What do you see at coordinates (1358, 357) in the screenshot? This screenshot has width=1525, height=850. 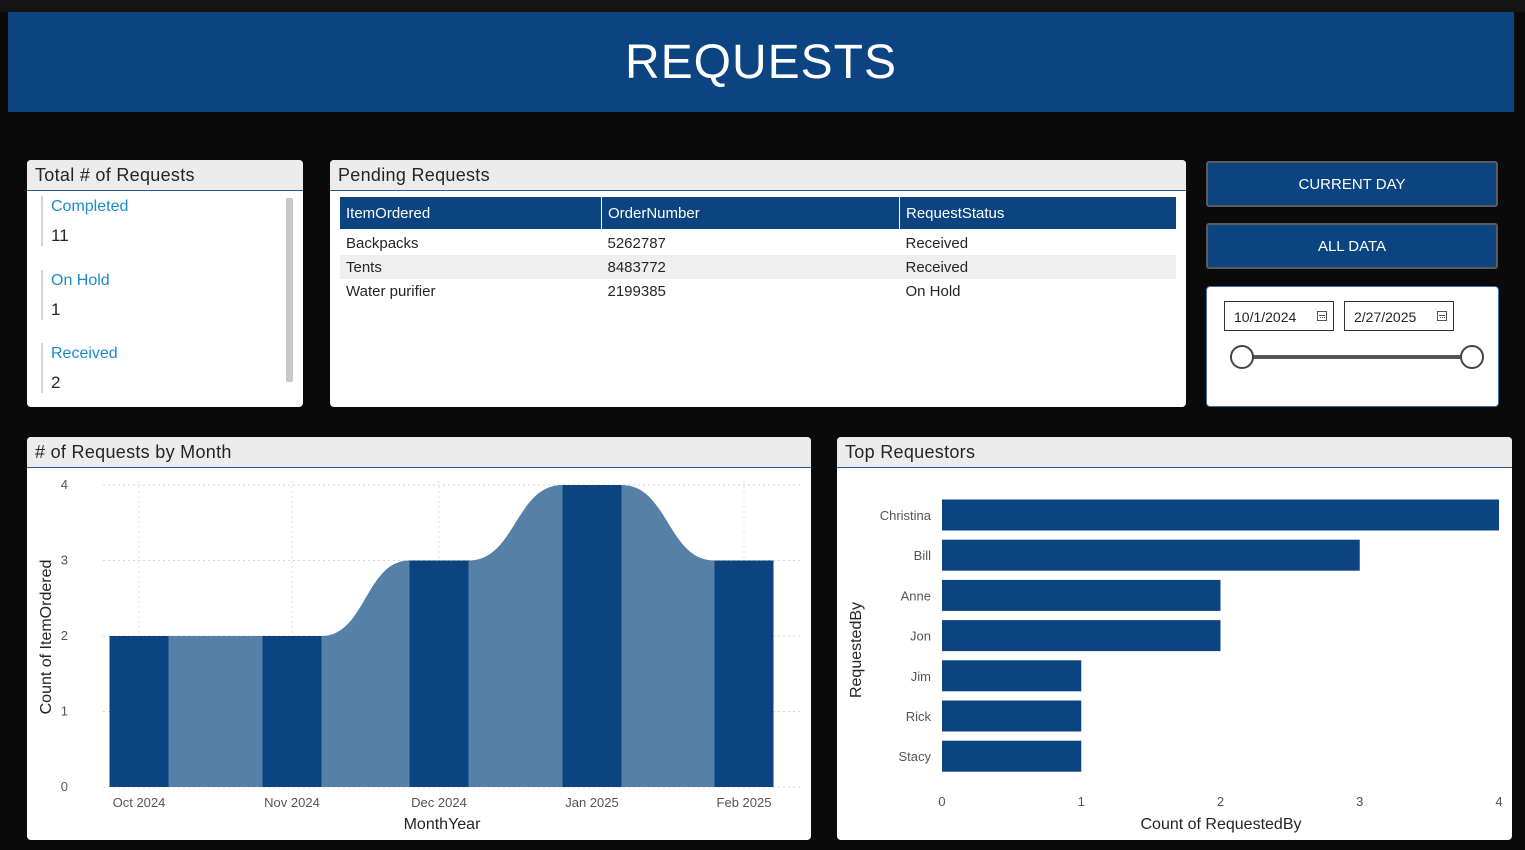 I see `date-slider-track` at bounding box center [1358, 357].